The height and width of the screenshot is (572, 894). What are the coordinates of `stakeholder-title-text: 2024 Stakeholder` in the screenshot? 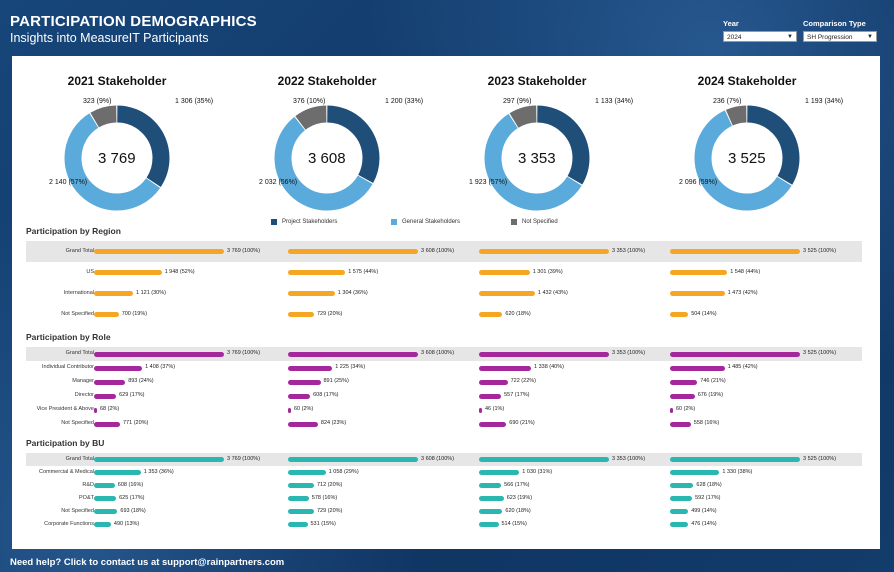 It's located at (747, 81).